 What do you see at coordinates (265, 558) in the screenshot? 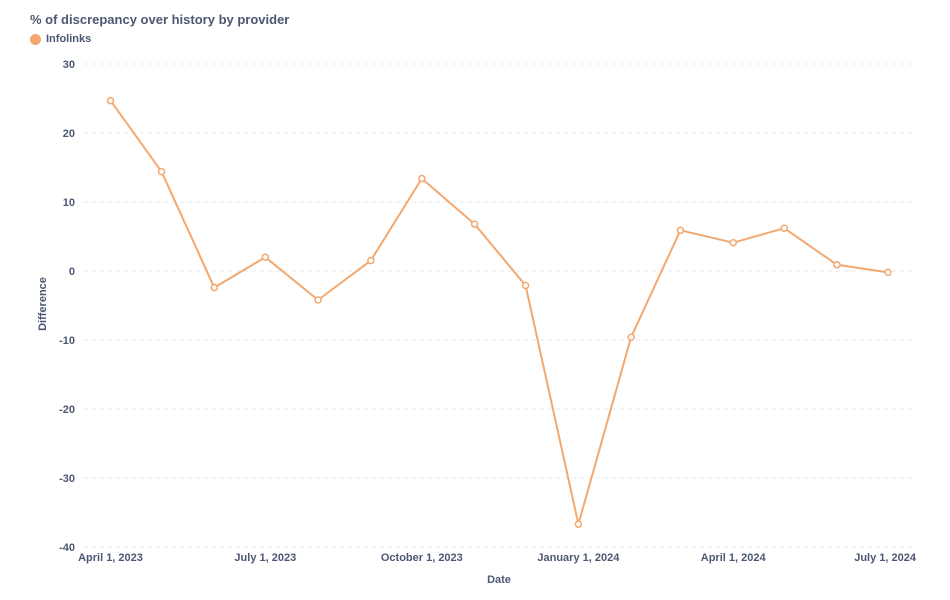
I see `x-tick-label: July 1, 2023` at bounding box center [265, 558].